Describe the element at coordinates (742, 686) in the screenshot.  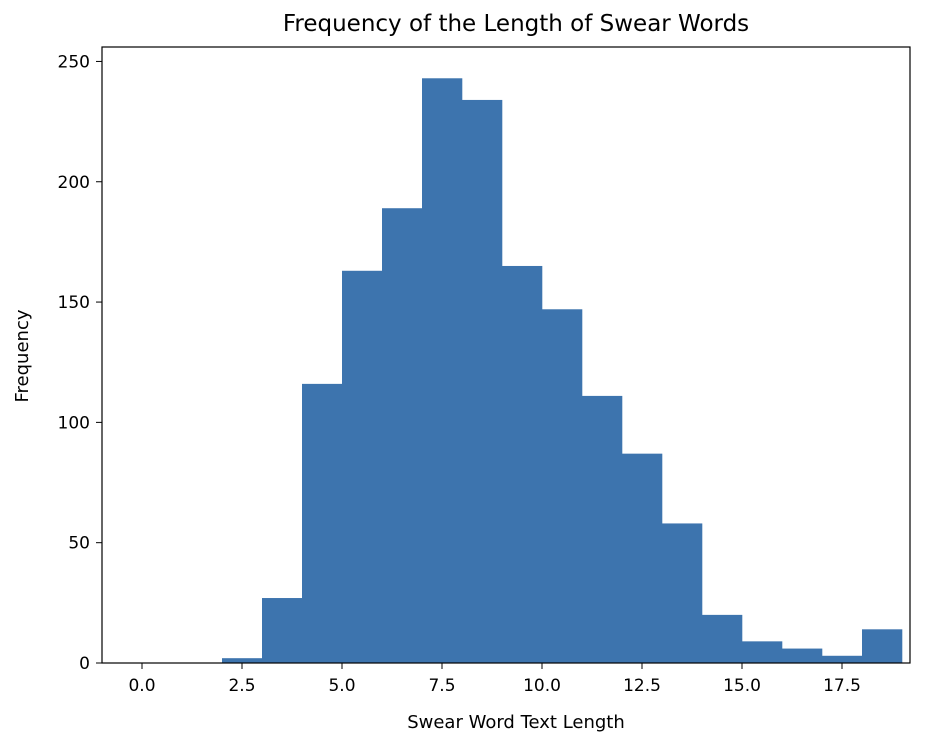
I see `x-tick-label-6: 15.0` at that location.